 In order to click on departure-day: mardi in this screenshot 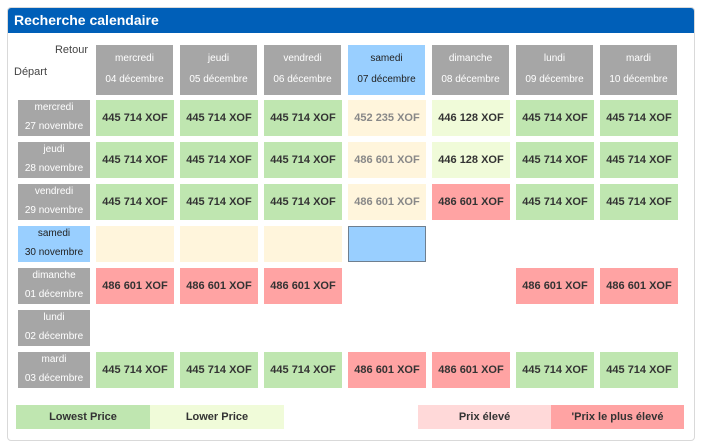, I will do `click(54, 359)`.